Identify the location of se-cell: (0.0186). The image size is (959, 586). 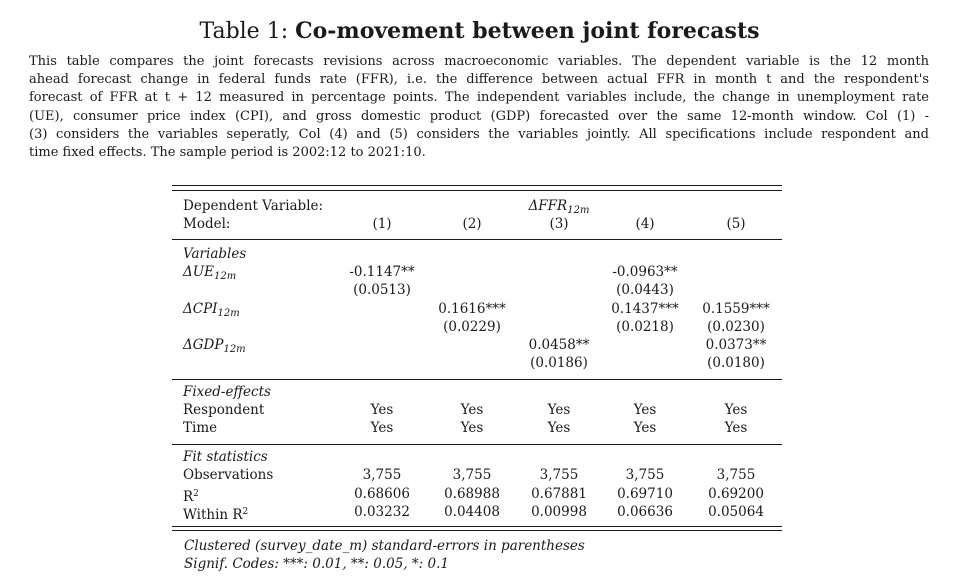
(559, 363).